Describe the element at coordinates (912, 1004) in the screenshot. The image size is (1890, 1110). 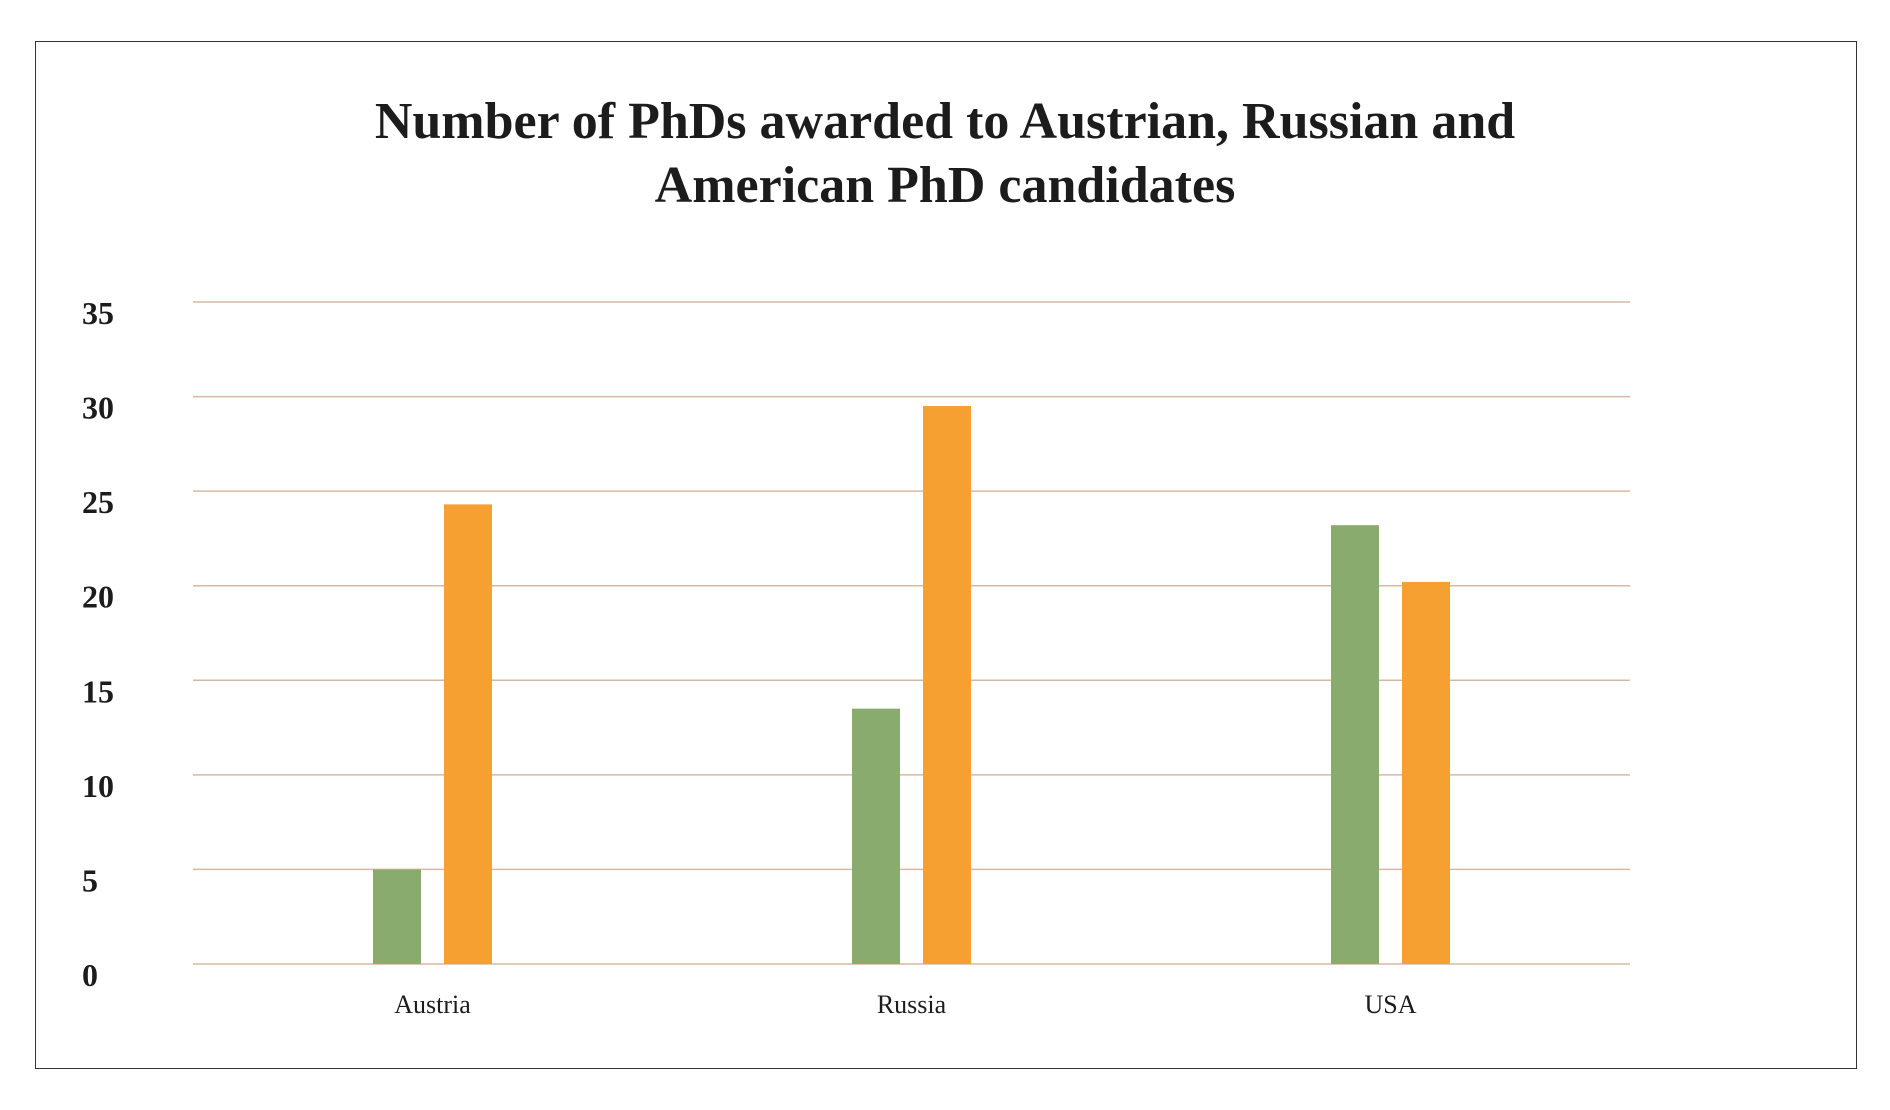
I see `x-category-label-russia: Russia` at that location.